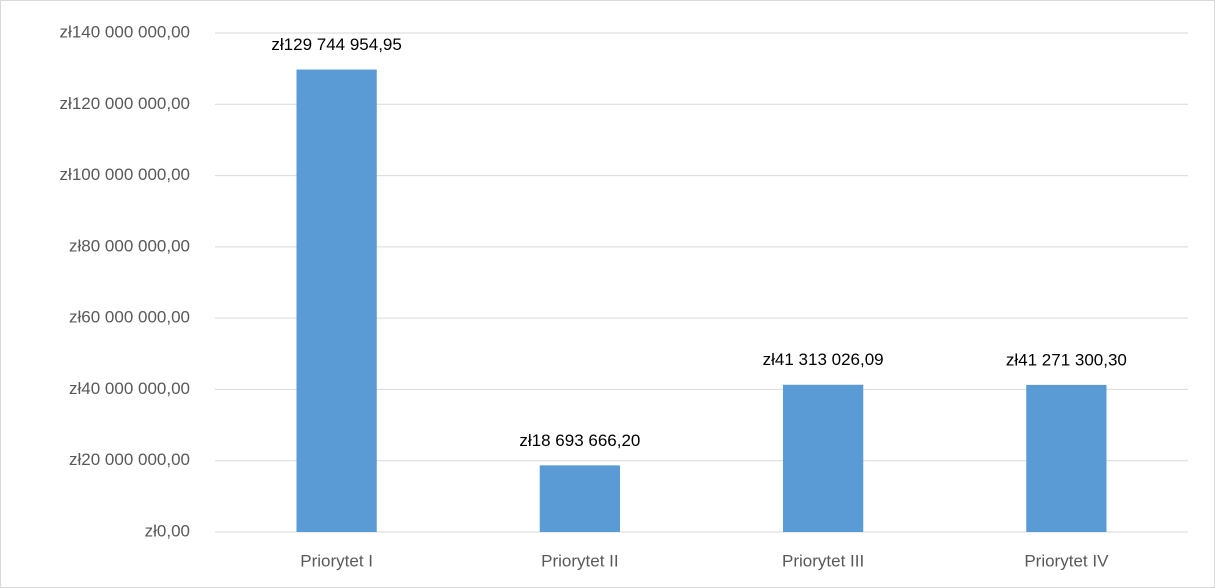 This screenshot has height=588, width=1215. I want to click on x-tick-label: Priorytet II, so click(579, 560).